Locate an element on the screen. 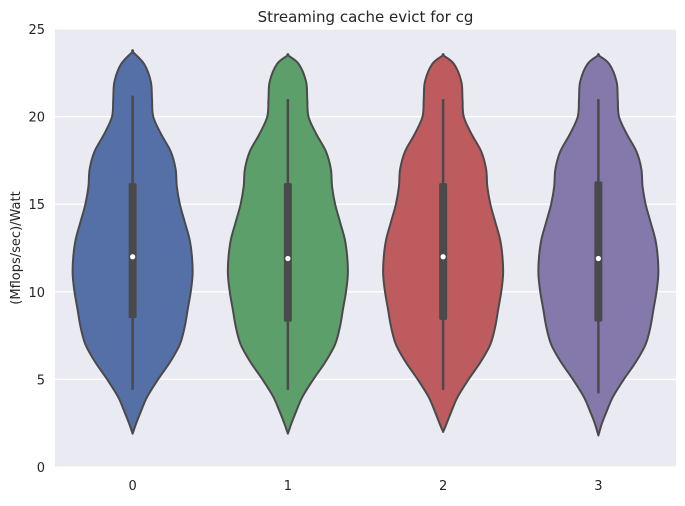 The image size is (685, 506). y-tick-label: 5 is located at coordinates (41, 380).